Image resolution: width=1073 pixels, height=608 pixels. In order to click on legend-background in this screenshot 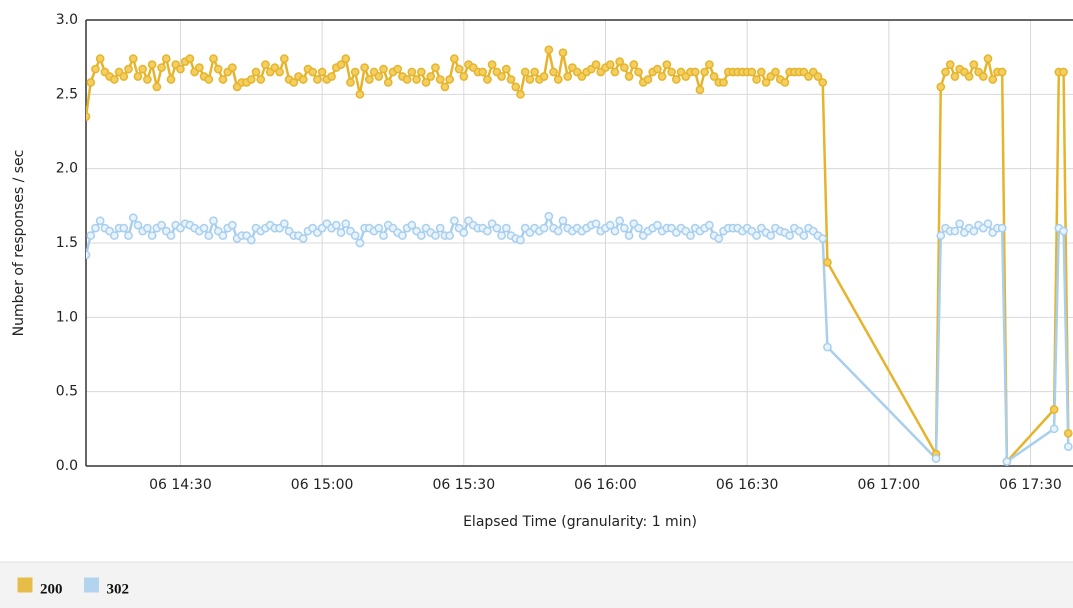, I will do `click(536, 585)`.